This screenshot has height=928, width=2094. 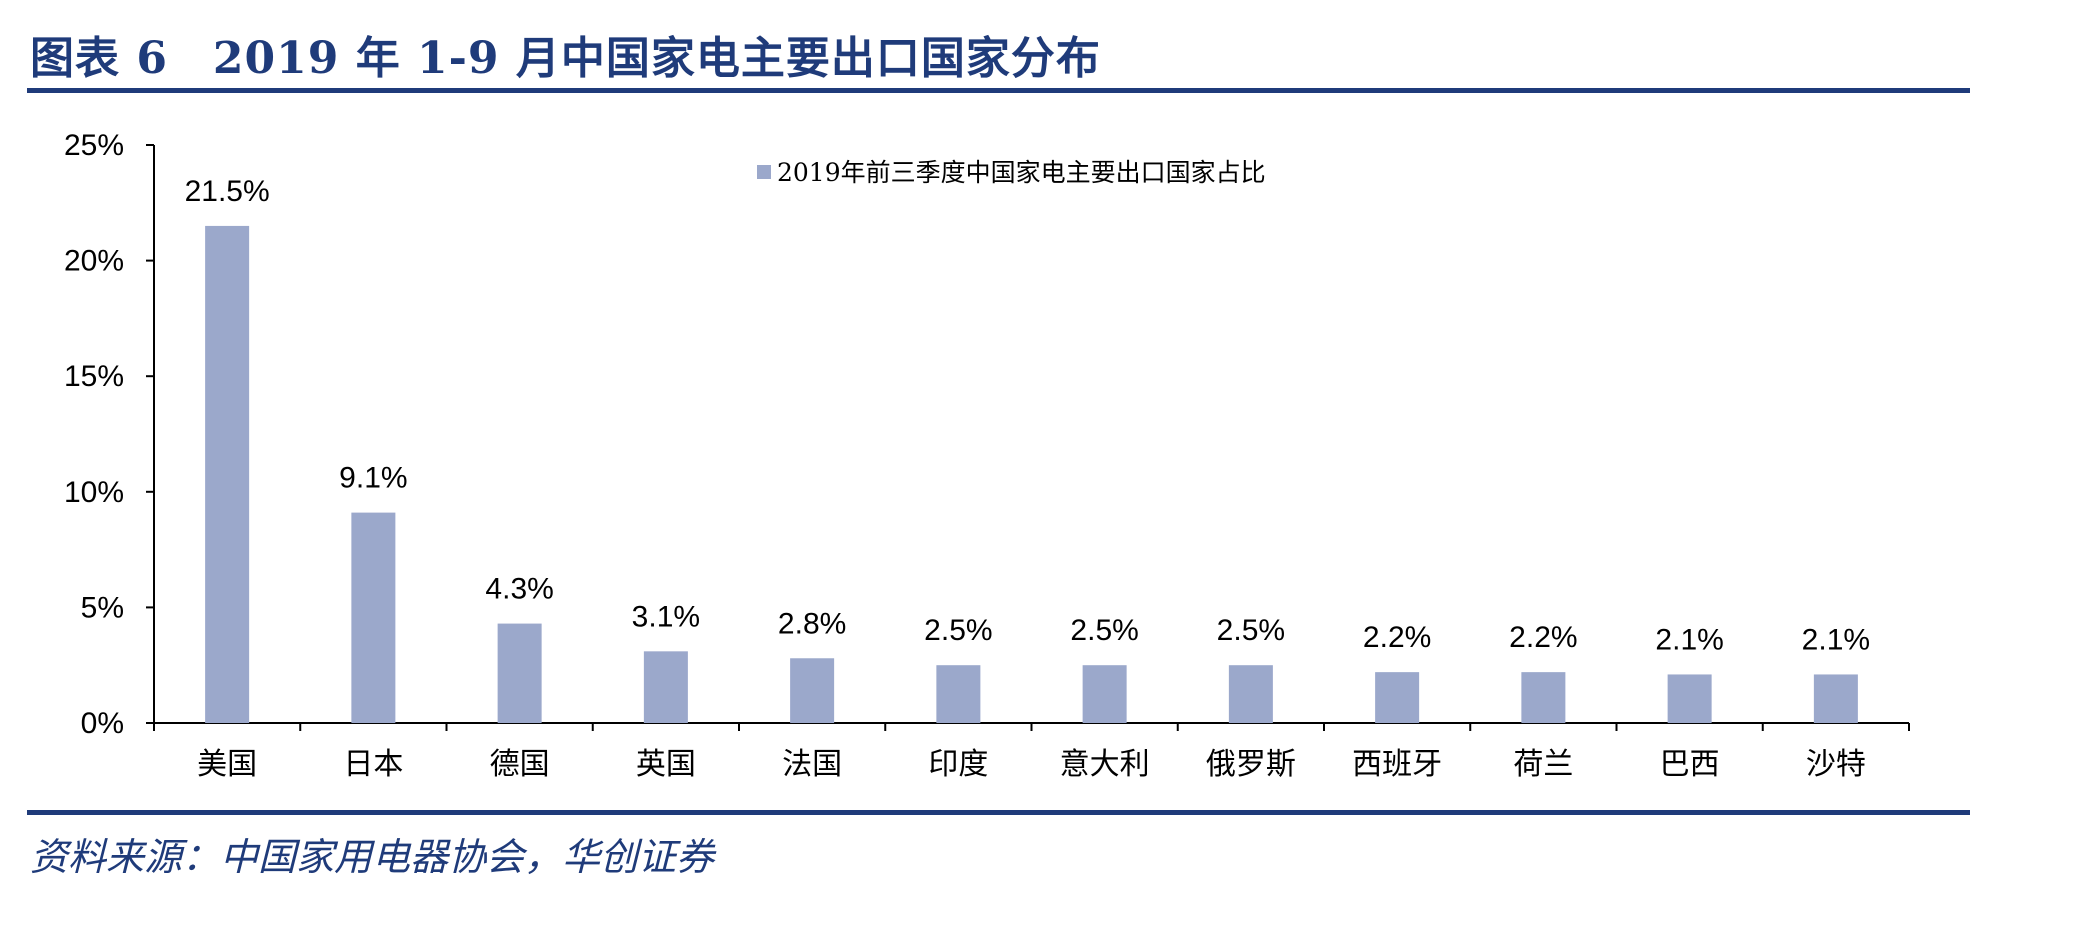 What do you see at coordinates (373, 478) in the screenshot?
I see `data-label: 9.1%` at bounding box center [373, 478].